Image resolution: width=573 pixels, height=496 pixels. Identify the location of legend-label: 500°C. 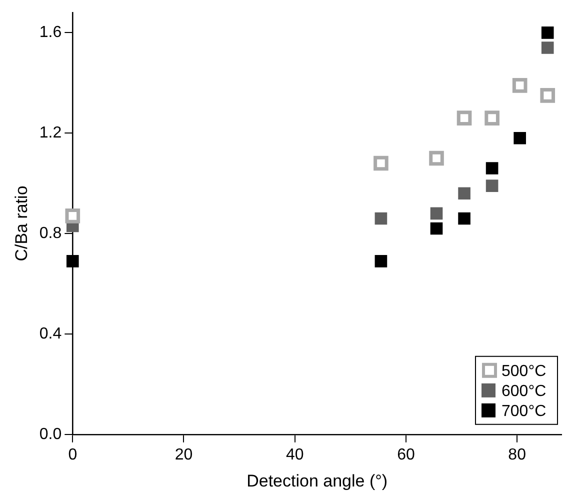
(524, 371).